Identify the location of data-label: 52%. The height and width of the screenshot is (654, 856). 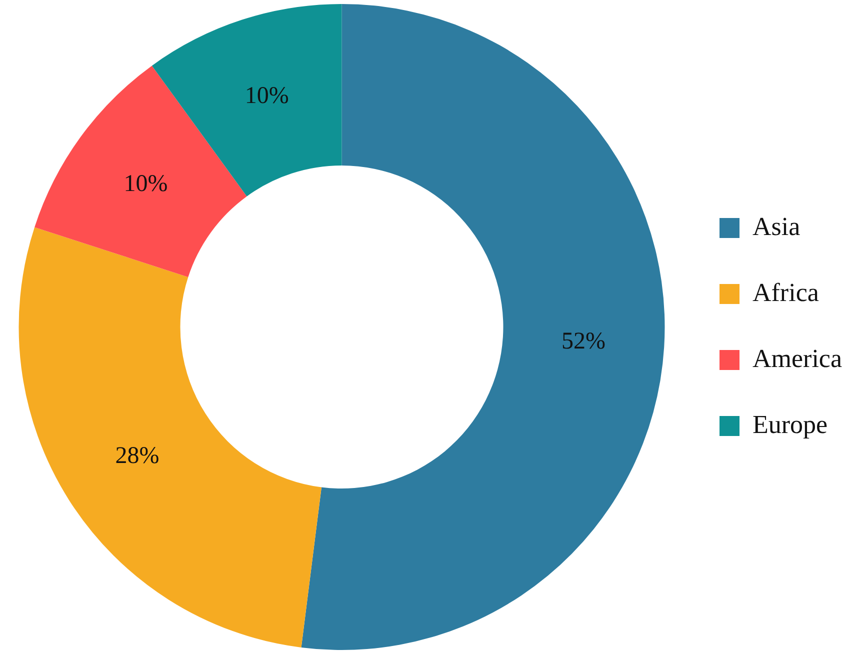
(584, 341).